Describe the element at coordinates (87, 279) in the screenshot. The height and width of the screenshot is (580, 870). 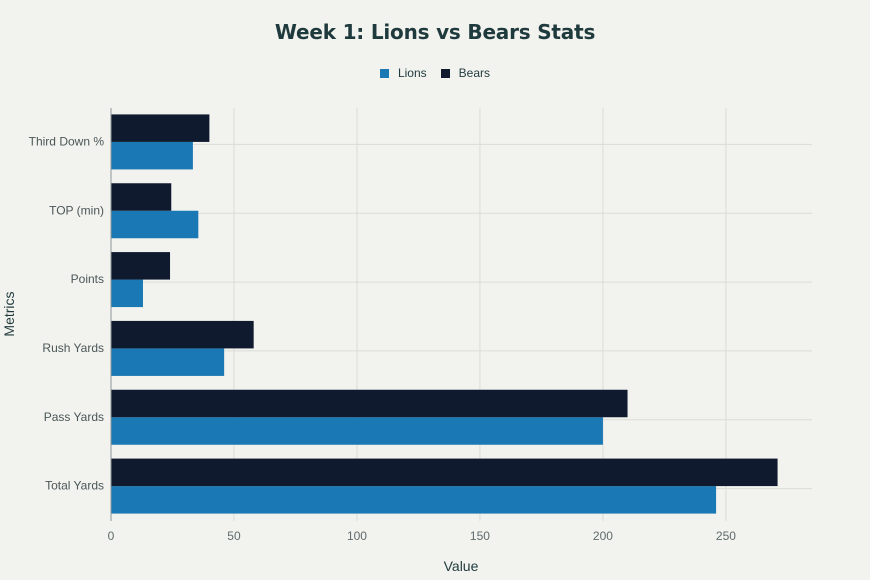
I see `y-tick-label: Points` at that location.